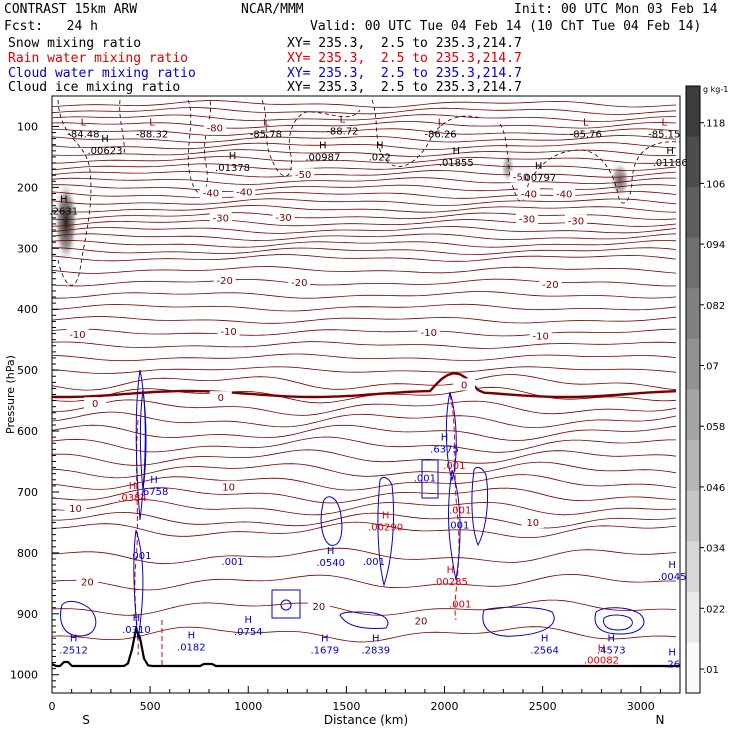  Describe the element at coordinates (27, 431) in the screenshot. I see `y-tick-label: 600` at that location.